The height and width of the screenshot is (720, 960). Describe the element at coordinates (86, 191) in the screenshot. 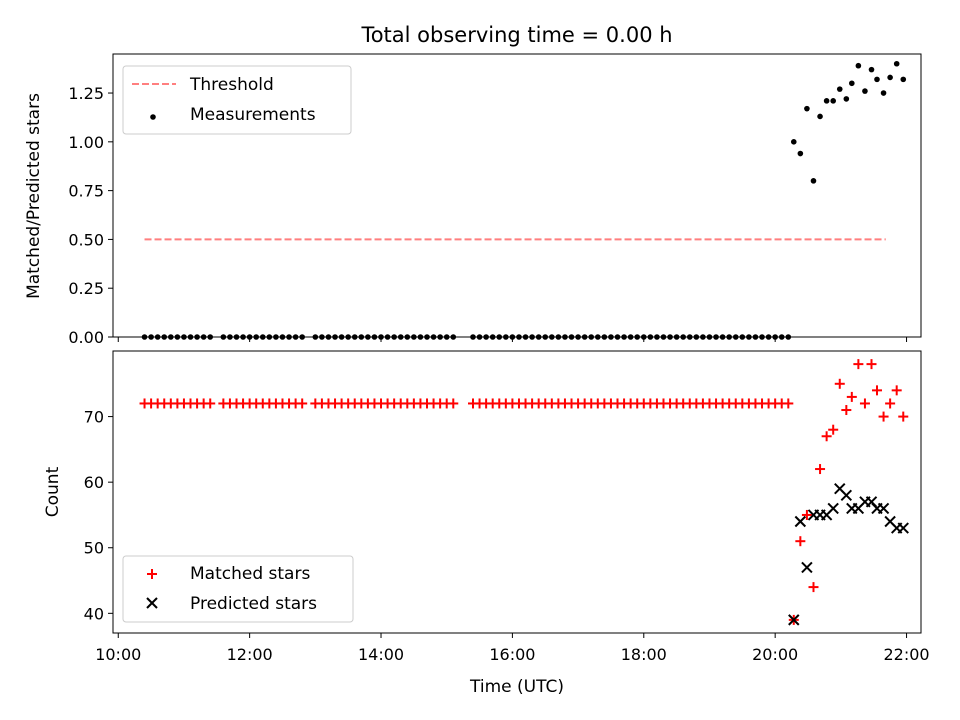

I see `y-tick-label: 0.75` at that location.